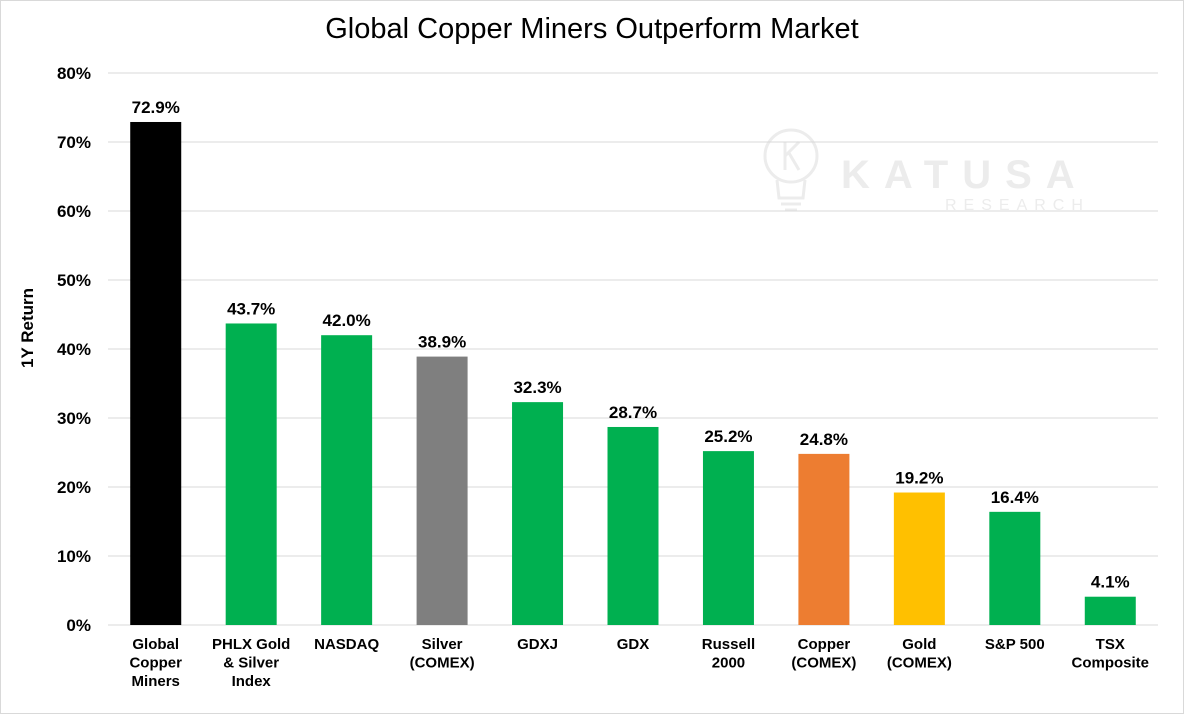 This screenshot has width=1184, height=714. Describe the element at coordinates (252, 681) in the screenshot. I see `x-tick-label: Index` at that location.